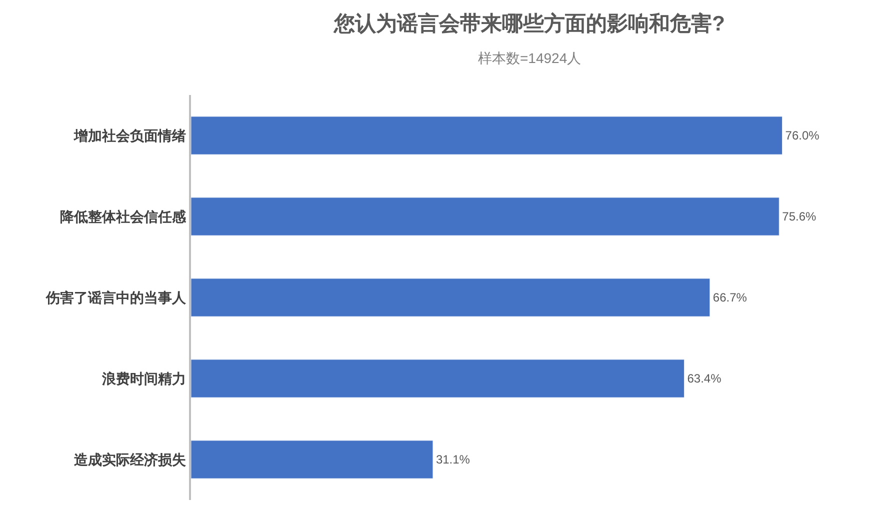  Describe the element at coordinates (116, 297) in the screenshot. I see `y-tick-label: 伤害了谣言中的当事人` at that location.